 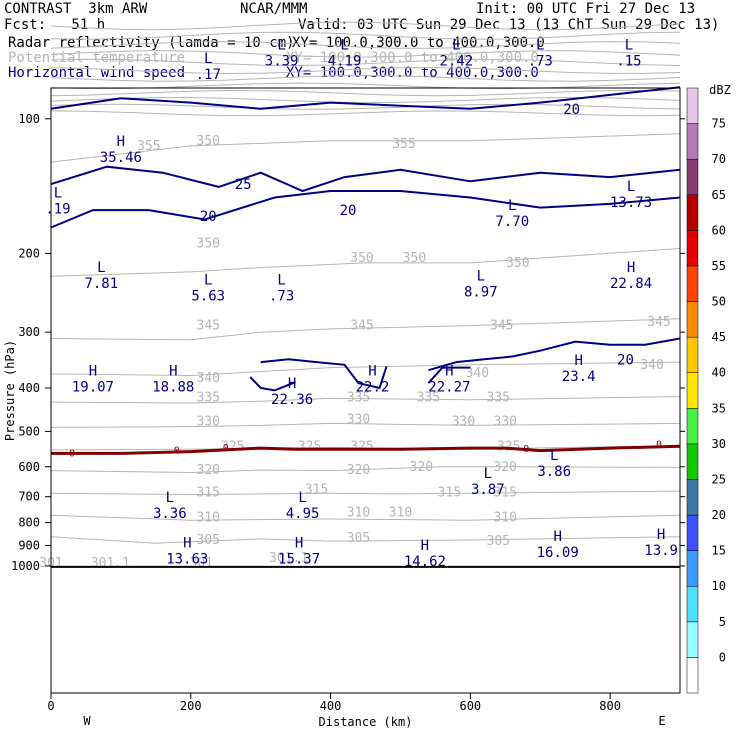 I want to click on colorbar-level-label: 50, so click(x=719, y=302).